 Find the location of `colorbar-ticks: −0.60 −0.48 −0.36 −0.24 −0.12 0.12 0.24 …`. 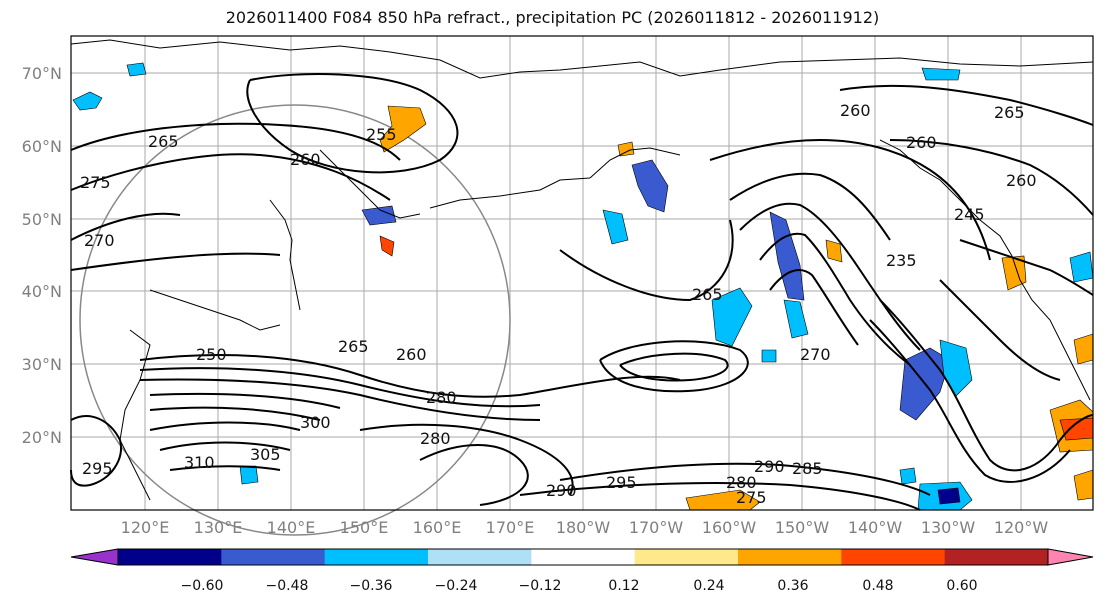

colorbar-ticks: −0.60 −0.48 −0.36 −0.24 −0.12 0.12 0.24 … is located at coordinates (579, 586).